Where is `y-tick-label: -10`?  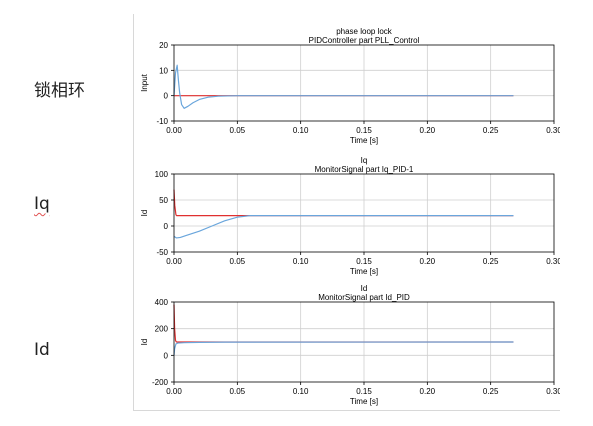
y-tick-label: -10 is located at coordinates (162, 121).